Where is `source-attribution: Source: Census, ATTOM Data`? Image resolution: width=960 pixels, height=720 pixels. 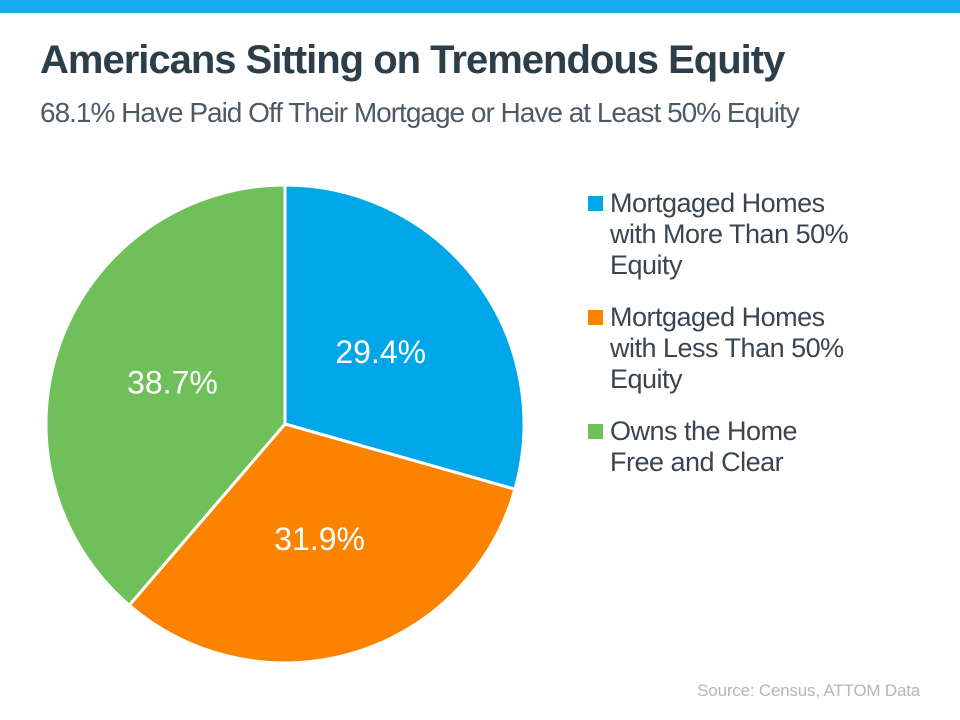 source-attribution: Source: Census, ATTOM Data is located at coordinates (808, 690).